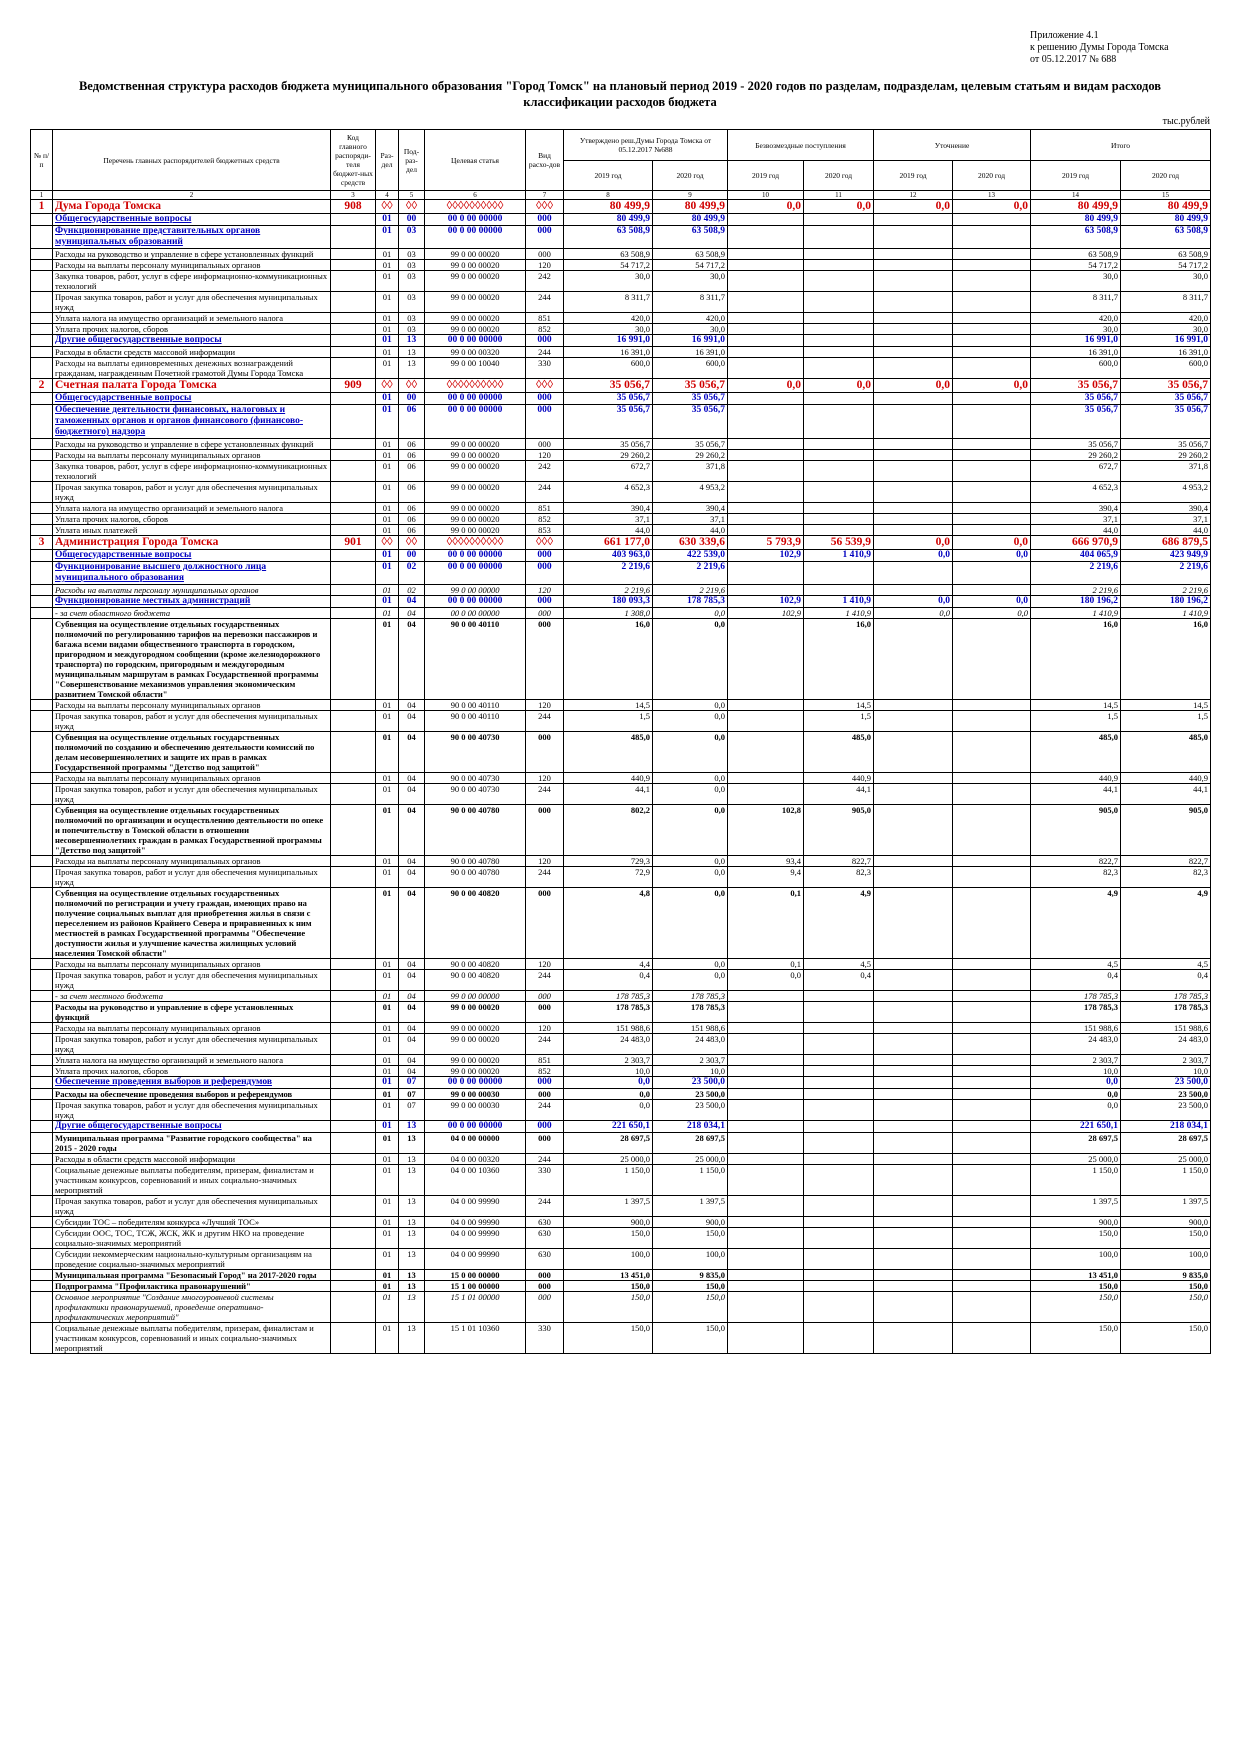  What do you see at coordinates (475, 573) in the screenshot?
I see `code-cell: 00 0 00 00000` at bounding box center [475, 573].